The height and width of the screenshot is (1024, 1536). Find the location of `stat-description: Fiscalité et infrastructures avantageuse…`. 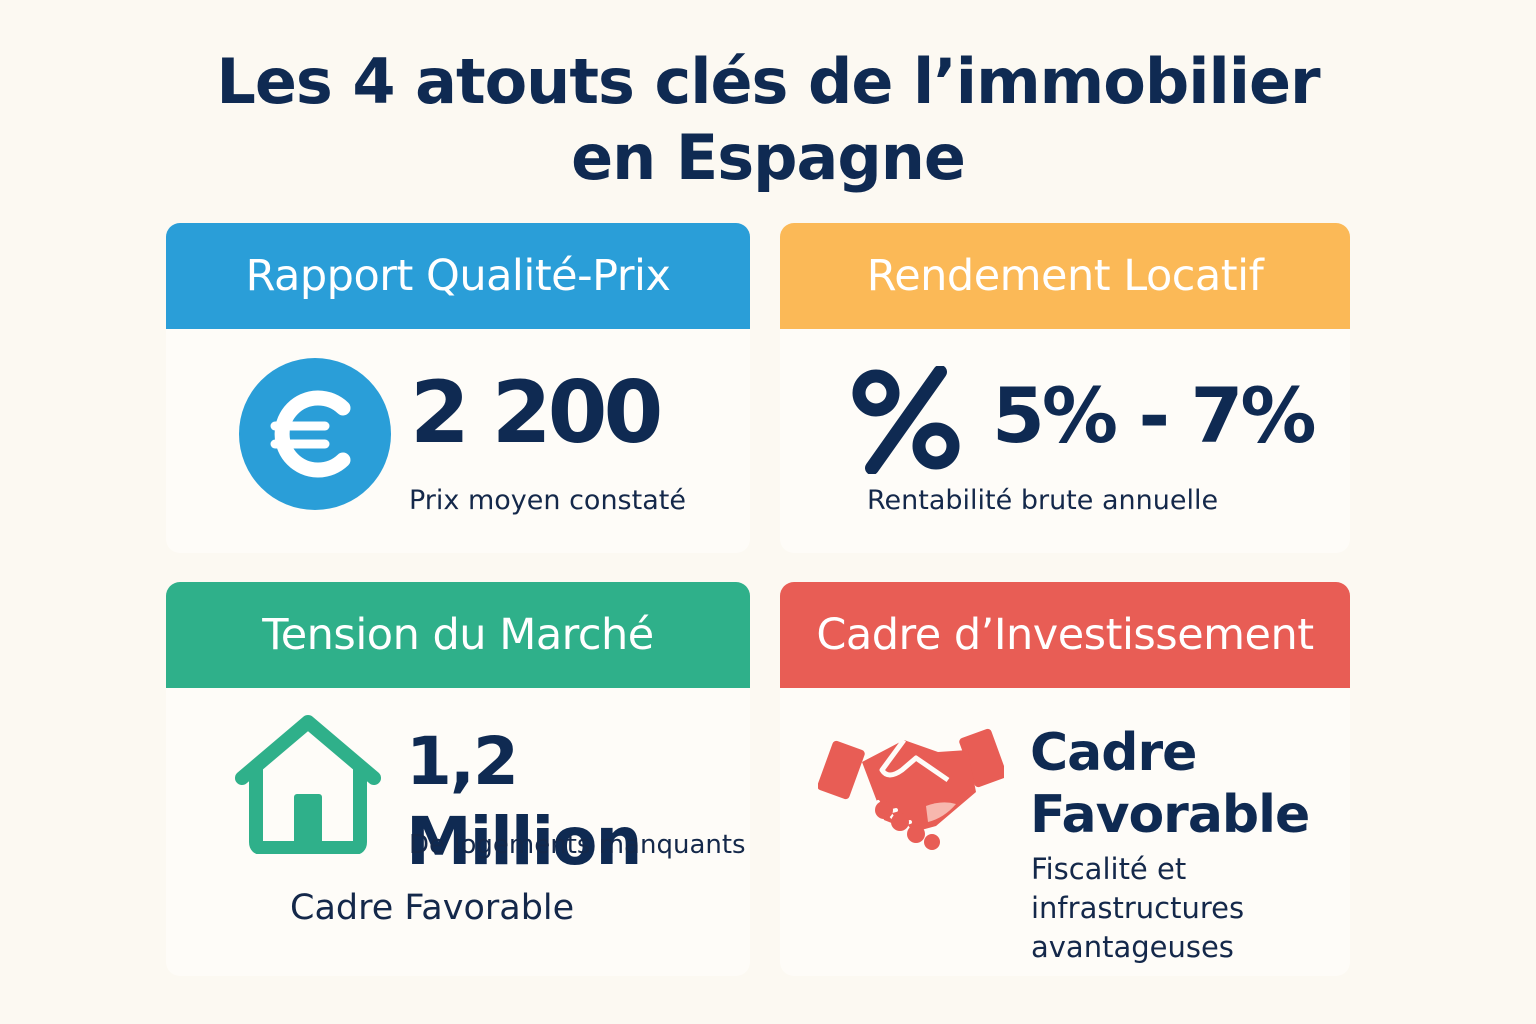

stat-description: Fiscalité et infrastructures avantageuse… is located at coordinates (1137, 908).